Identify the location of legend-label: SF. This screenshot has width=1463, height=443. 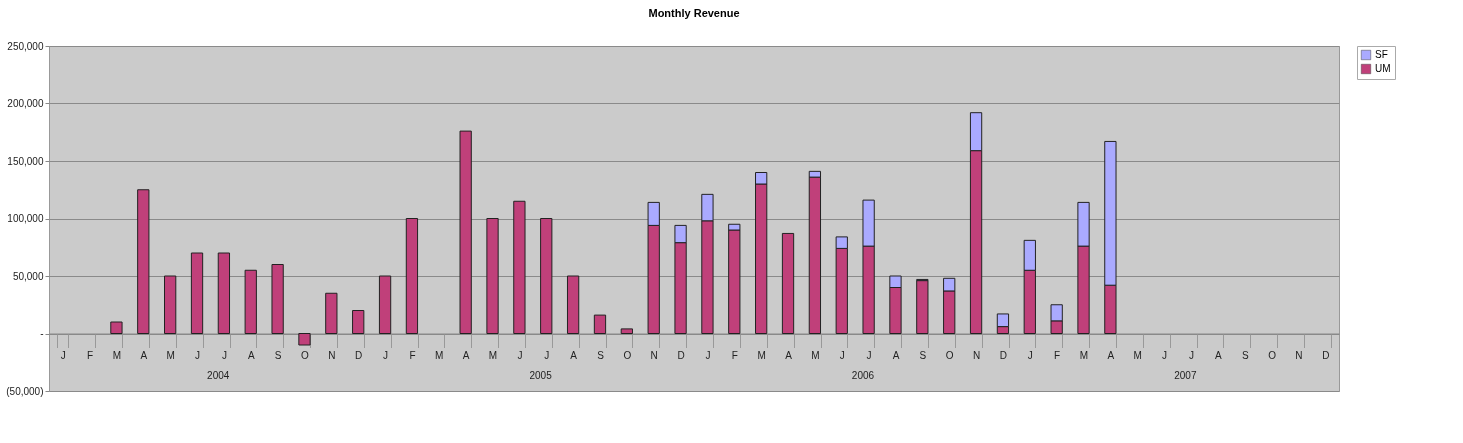
(1381, 54).